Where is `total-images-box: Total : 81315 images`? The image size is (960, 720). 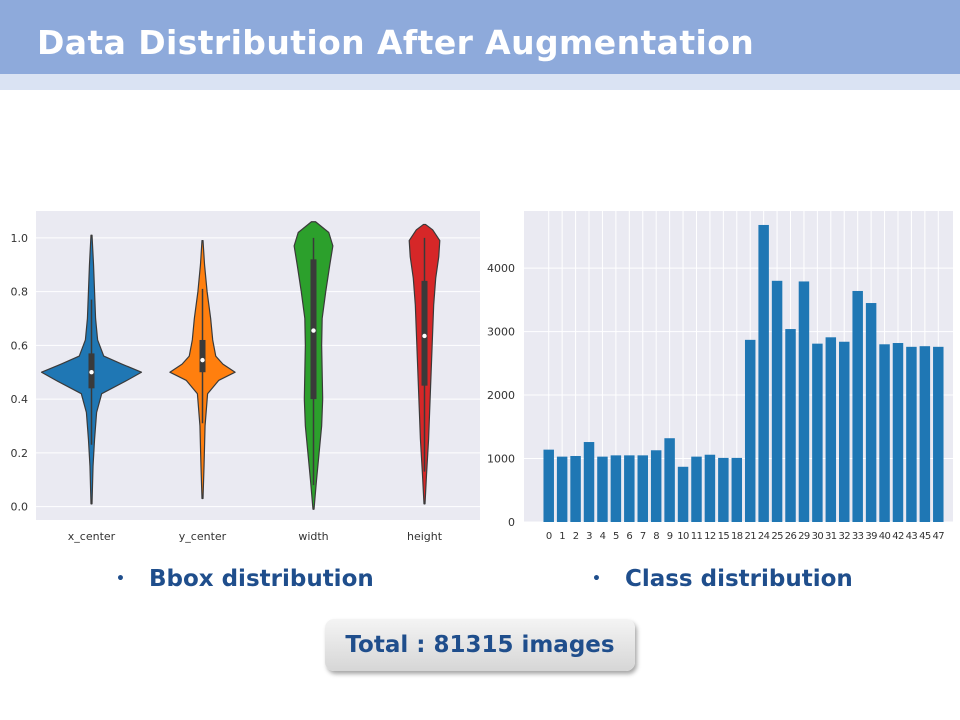 total-images-box: Total : 81315 images is located at coordinates (480, 645).